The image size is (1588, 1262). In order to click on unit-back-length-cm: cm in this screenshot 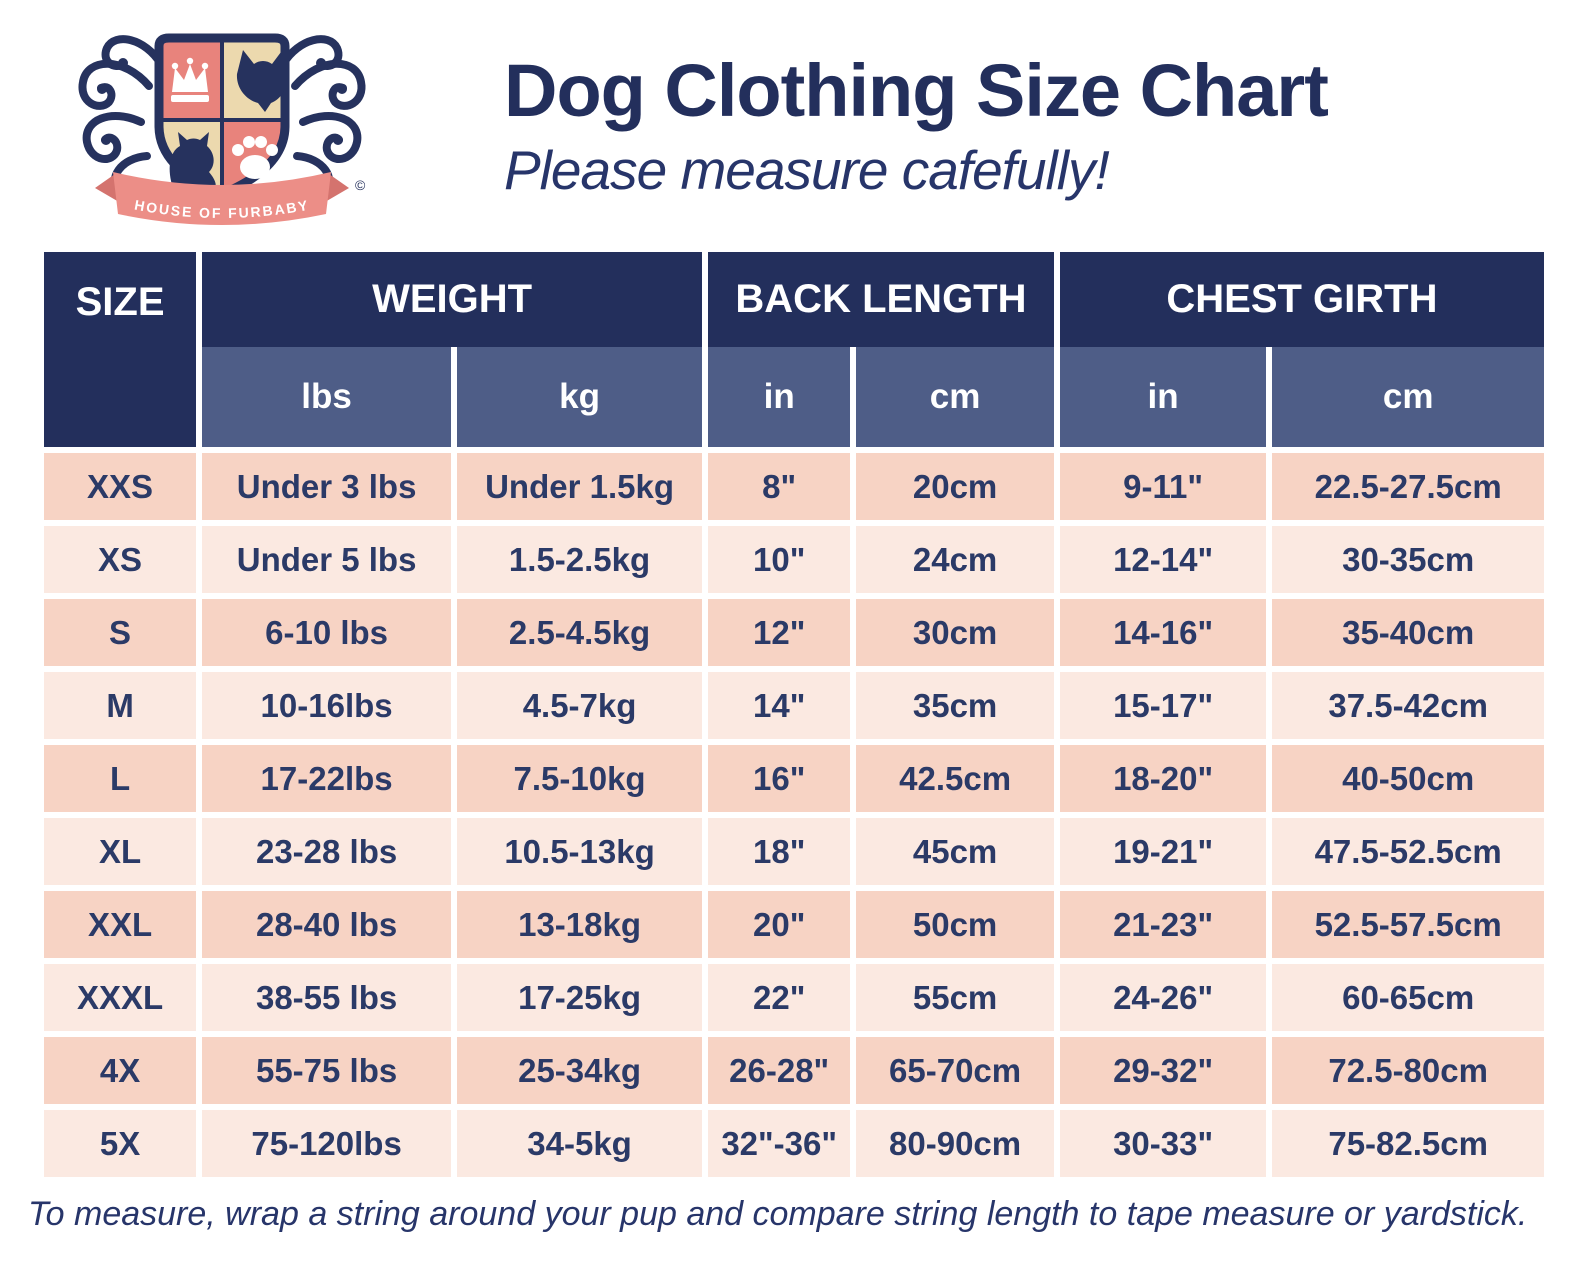, I will do `click(955, 397)`.